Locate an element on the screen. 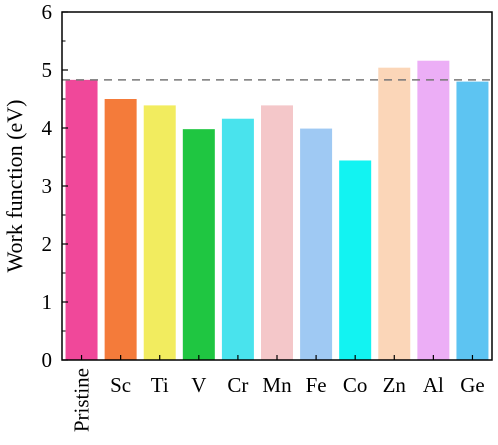  y-tick-label: 1 is located at coordinates (47, 302).